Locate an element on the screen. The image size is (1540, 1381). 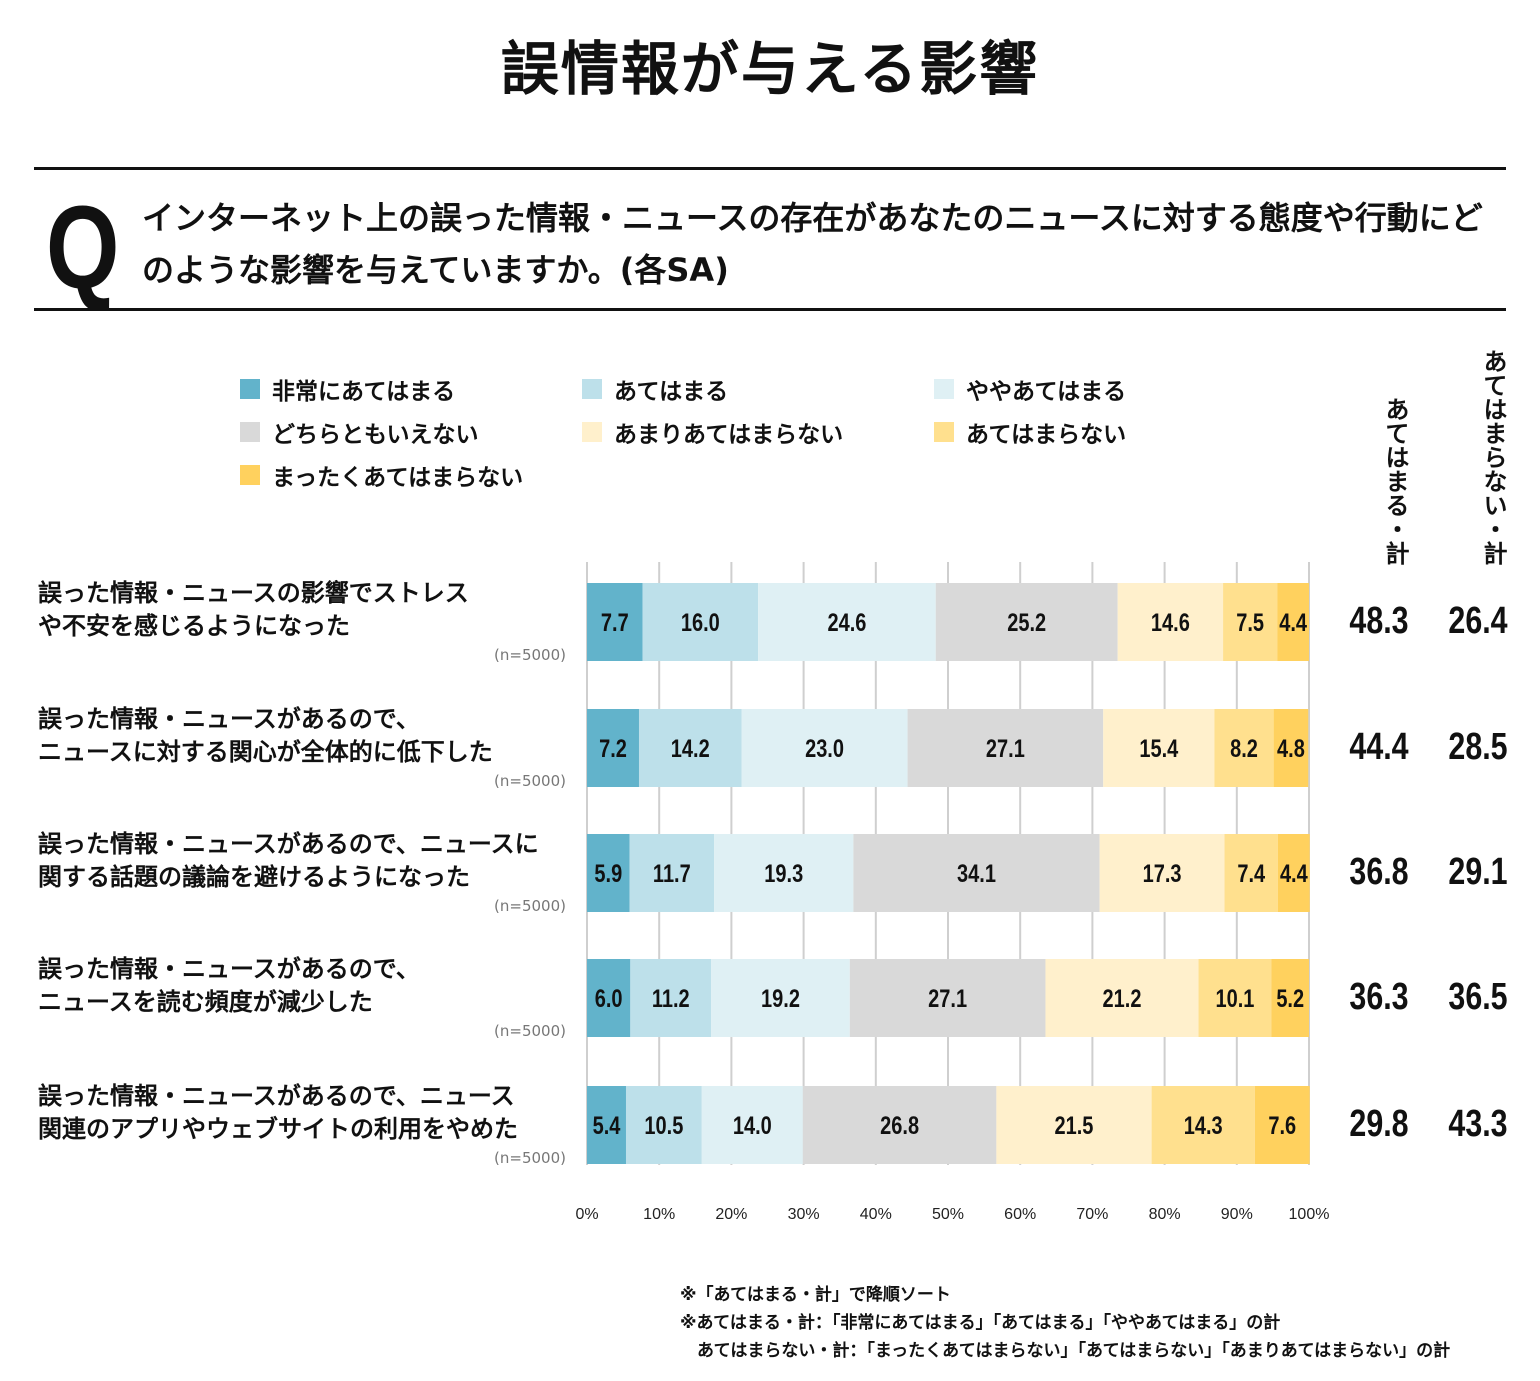
category-label-line: ニュースを読む頻度が減少した is located at coordinates (205, 1002).